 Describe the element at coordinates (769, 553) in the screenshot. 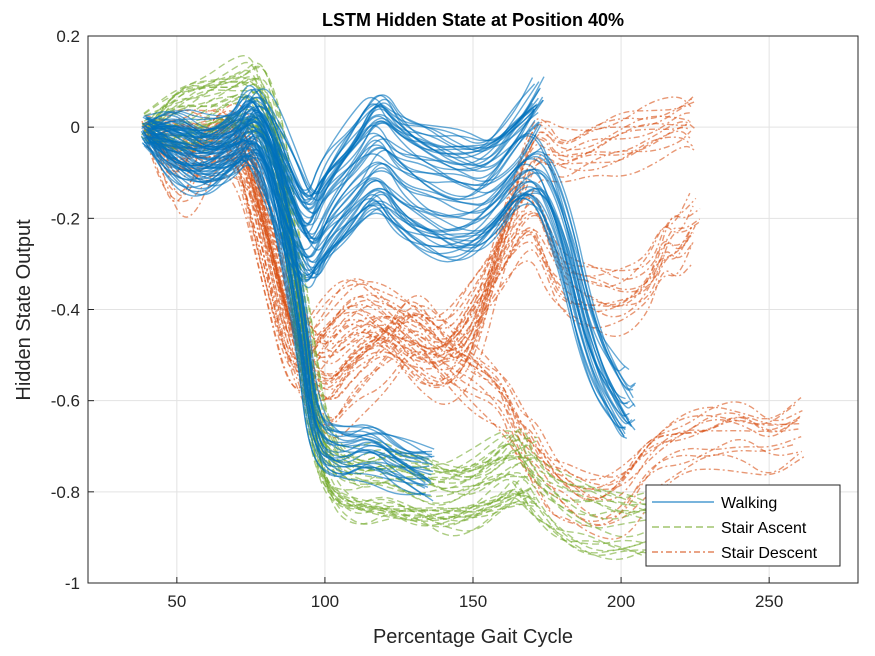

I see `legend-label-stair-descent: Stair Descent` at that location.